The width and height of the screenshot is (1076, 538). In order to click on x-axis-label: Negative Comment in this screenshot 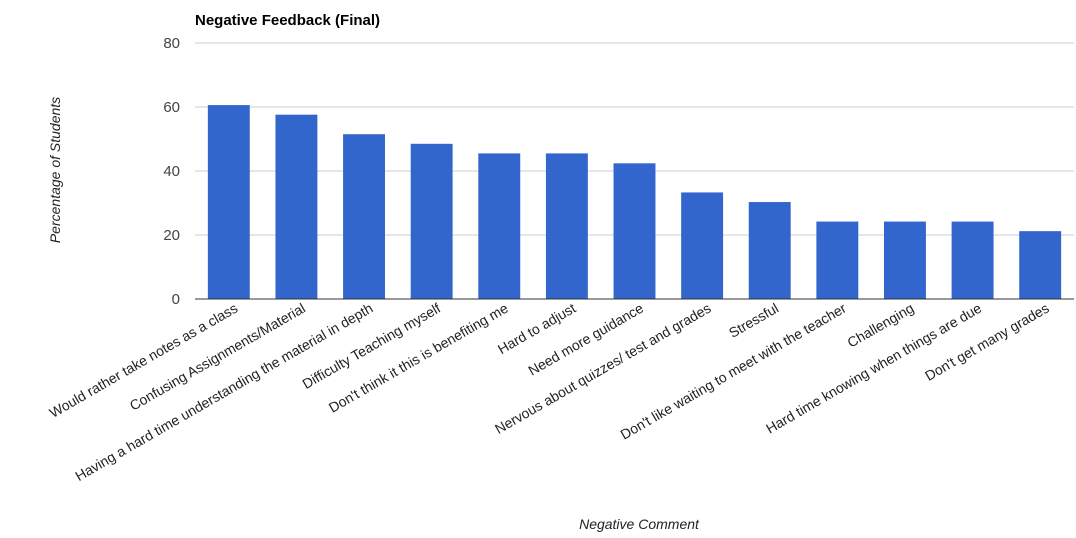, I will do `click(639, 524)`.